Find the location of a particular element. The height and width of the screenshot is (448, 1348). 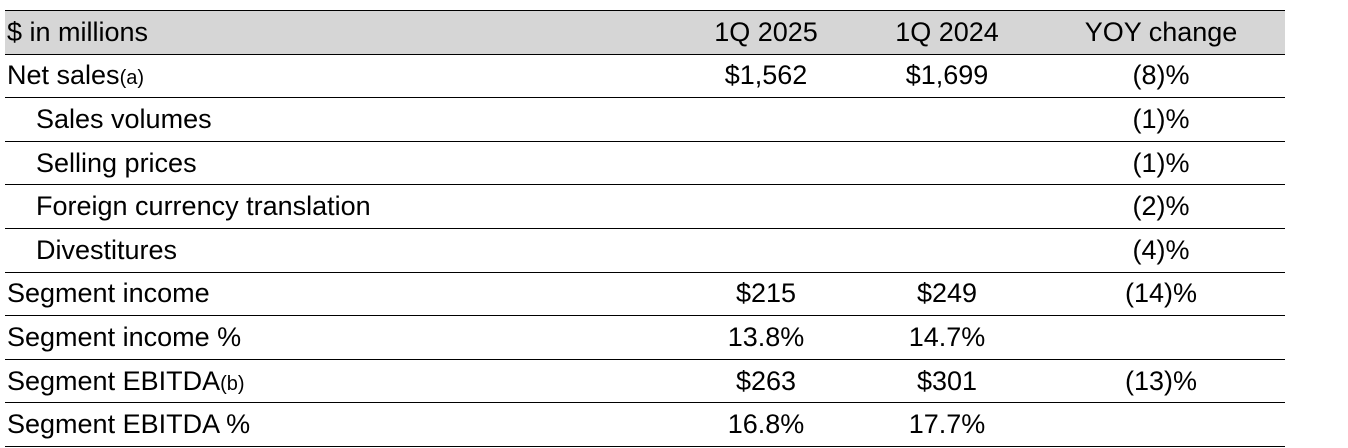

header-row: $ in millions 1Q 2025 1Q 2024 YOY change is located at coordinates (645, 32).